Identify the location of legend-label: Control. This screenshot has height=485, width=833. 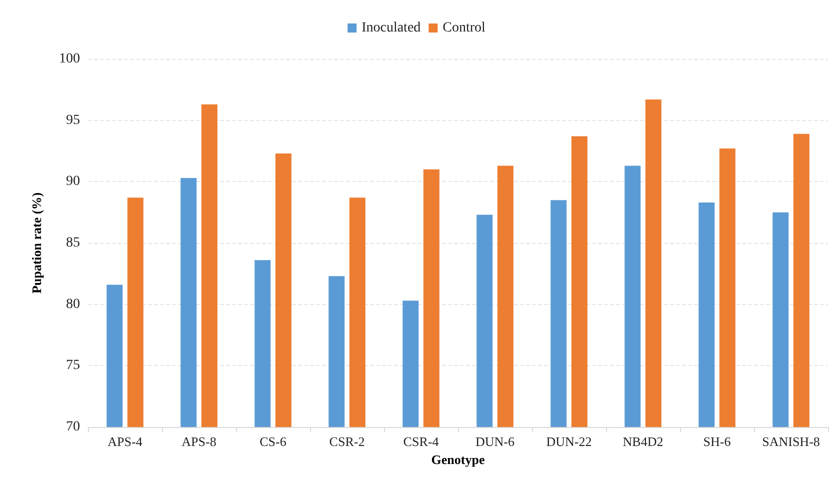
(464, 28).